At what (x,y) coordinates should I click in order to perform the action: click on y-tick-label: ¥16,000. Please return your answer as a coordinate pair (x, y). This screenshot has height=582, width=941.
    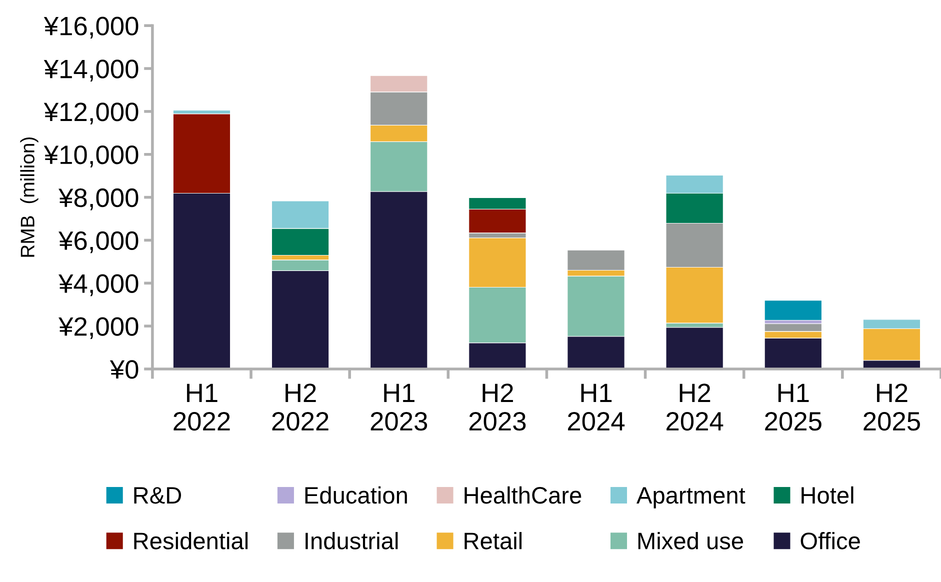
    Looking at the image, I should click on (91, 27).